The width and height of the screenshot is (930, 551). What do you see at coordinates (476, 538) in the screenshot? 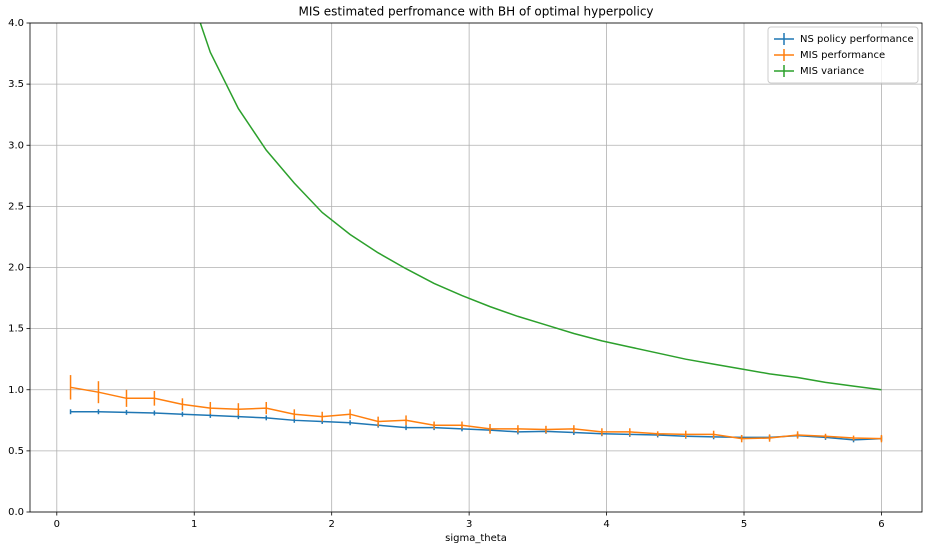
I see `x-axis-label: sigma_theta` at bounding box center [476, 538].